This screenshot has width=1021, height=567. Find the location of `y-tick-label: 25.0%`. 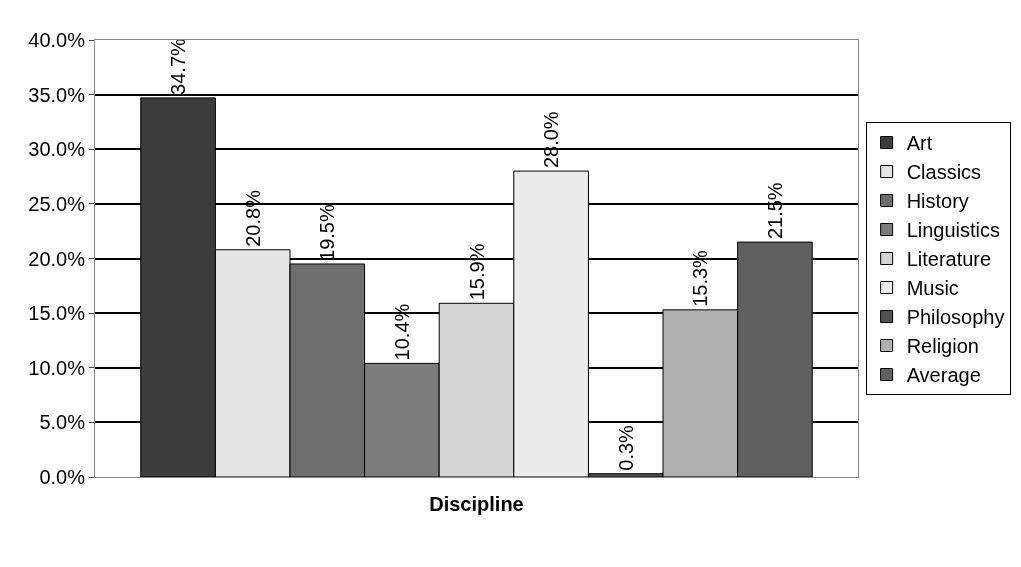

y-tick-label: 25.0% is located at coordinates (57, 203).